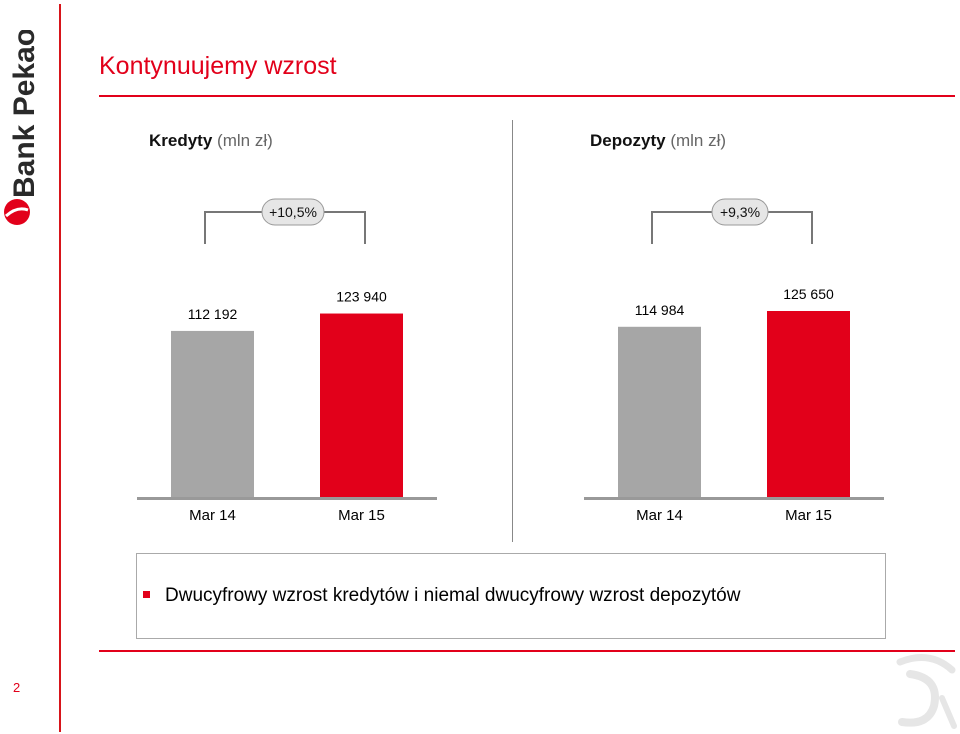 The height and width of the screenshot is (734, 960). Describe the element at coordinates (213, 314) in the screenshot. I see `kredyty-value-label-1: 112 192` at that location.